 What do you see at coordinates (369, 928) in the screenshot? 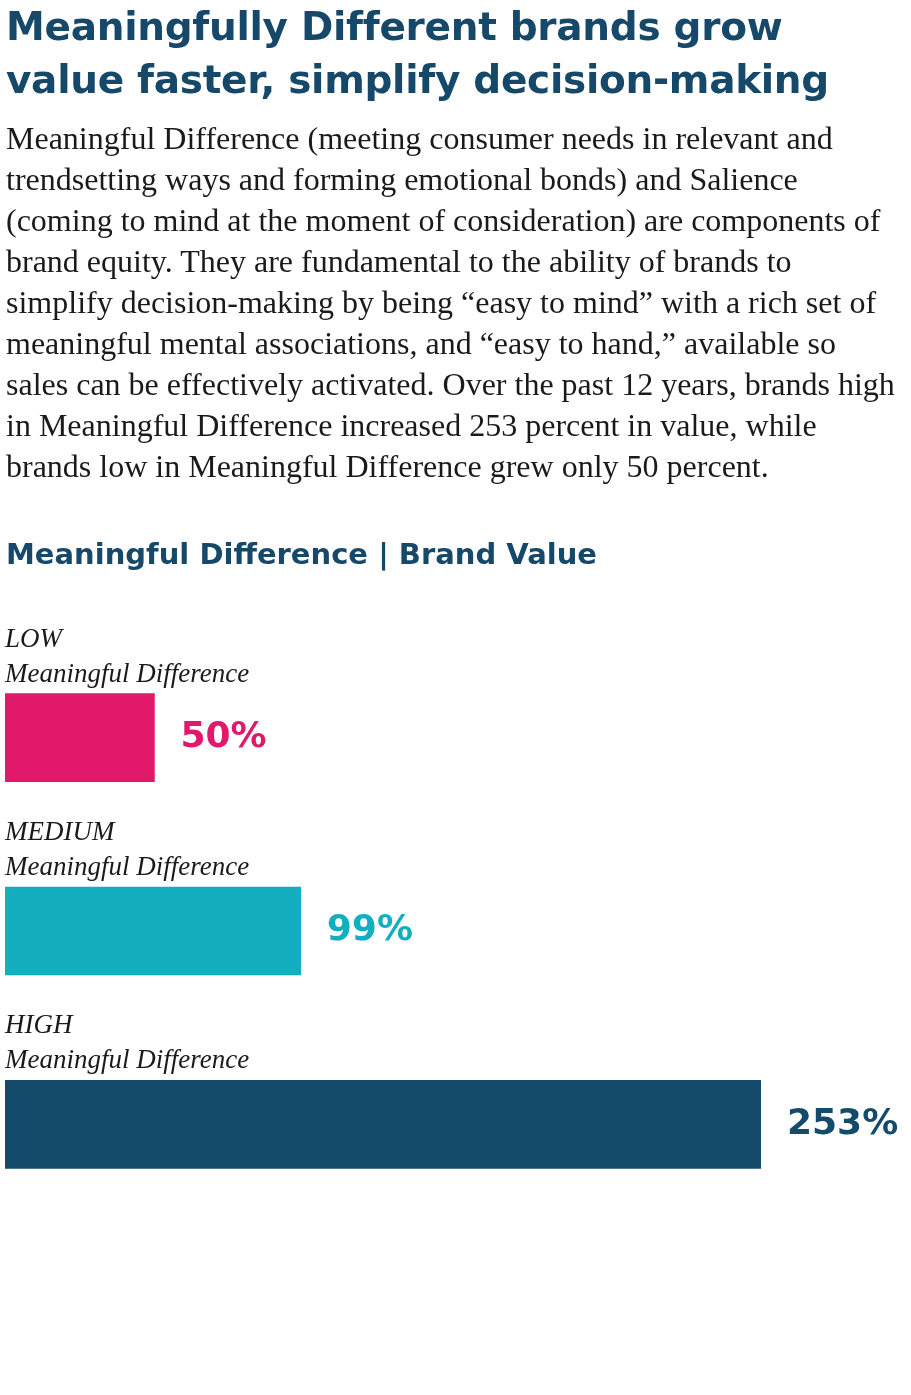
I see `data-label: 99%` at bounding box center [369, 928].